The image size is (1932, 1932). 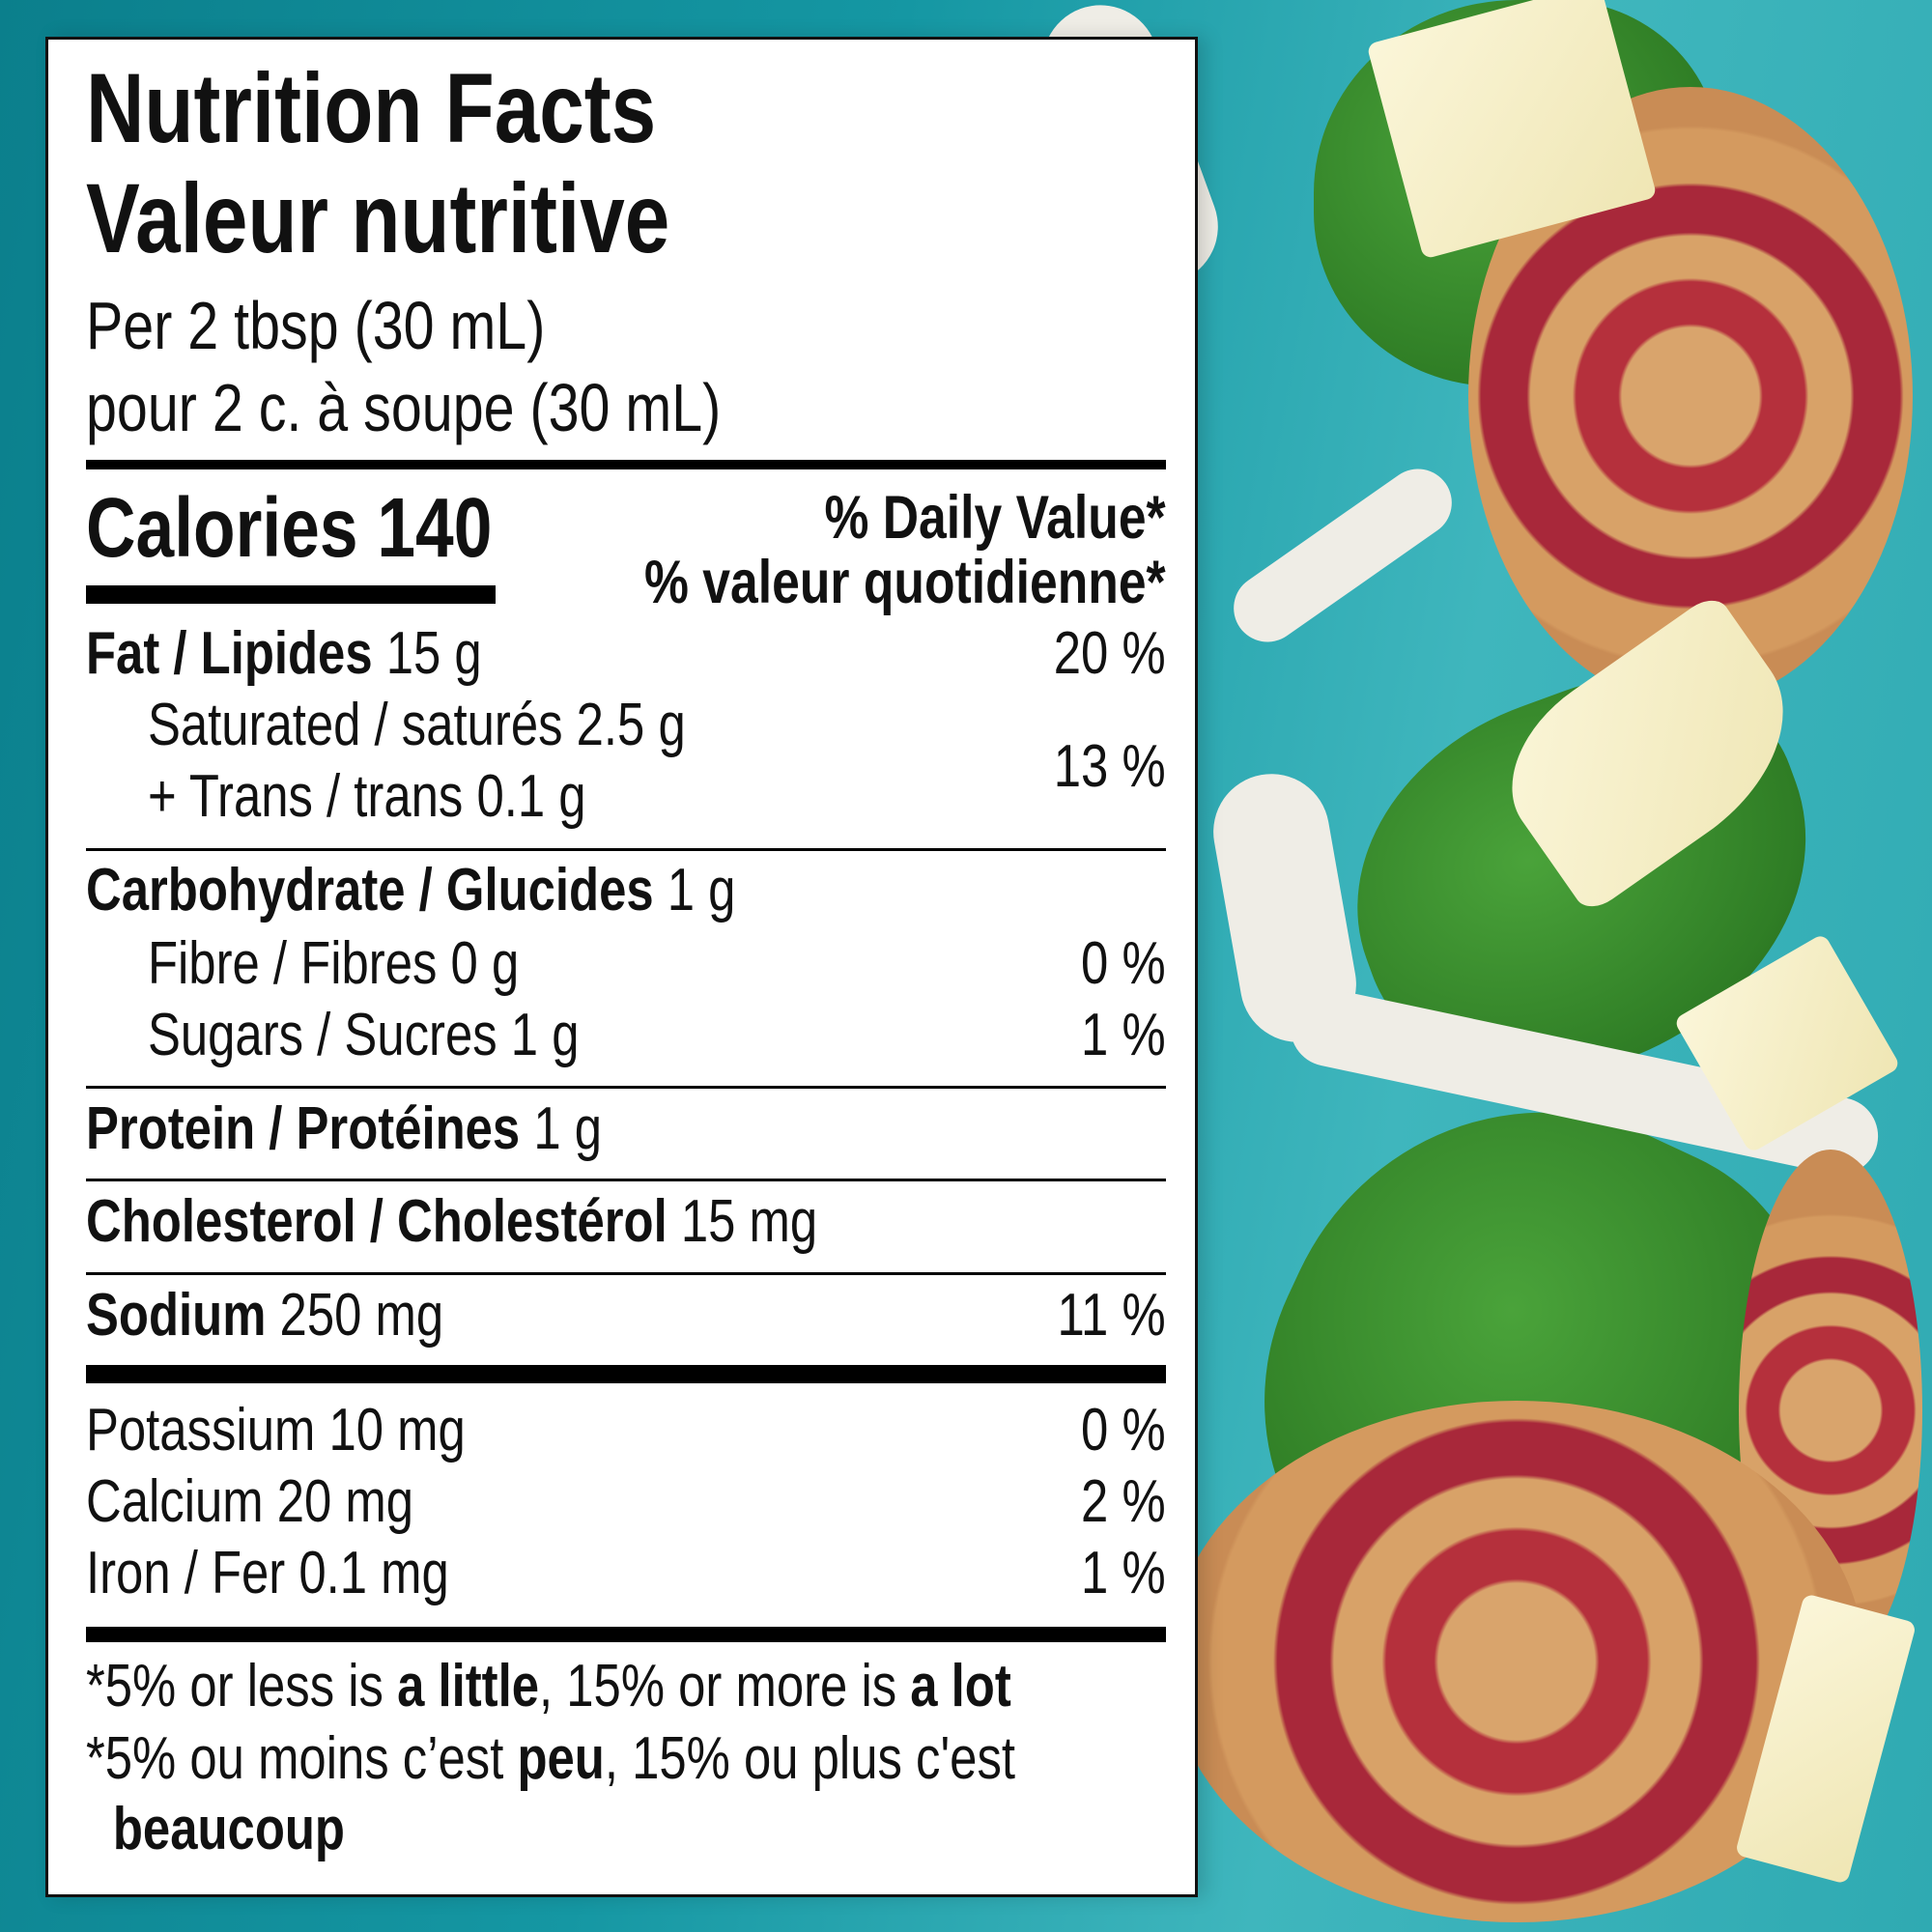 I want to click on nutrient-amount: 20 mg, so click(x=345, y=1501).